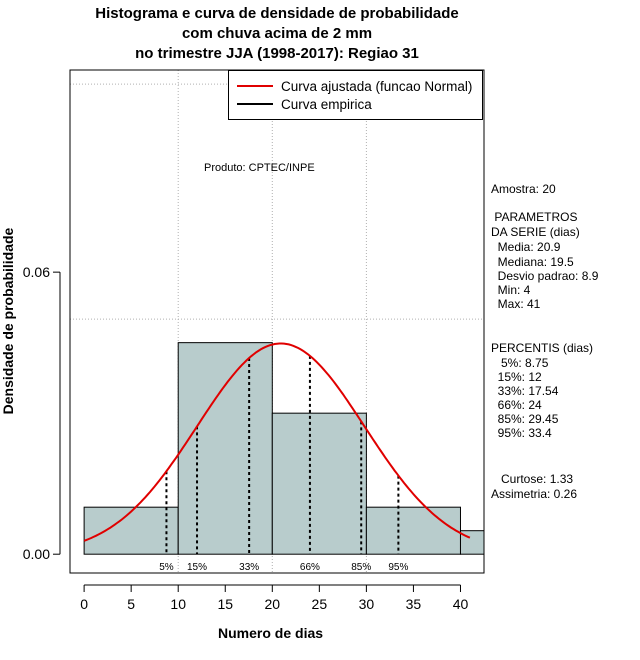  Describe the element at coordinates (516, 405) in the screenshot. I see `stat-p66: 66%: 24` at that location.